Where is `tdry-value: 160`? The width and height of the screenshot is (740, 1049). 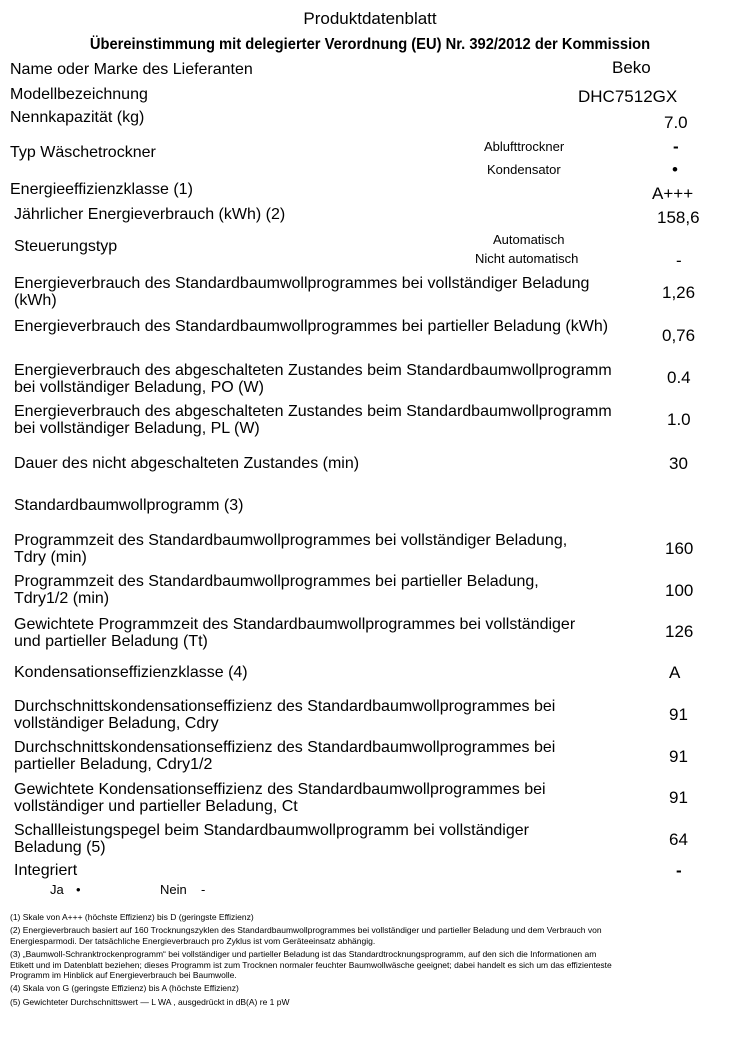
tdry-value: 160 is located at coordinates (679, 548).